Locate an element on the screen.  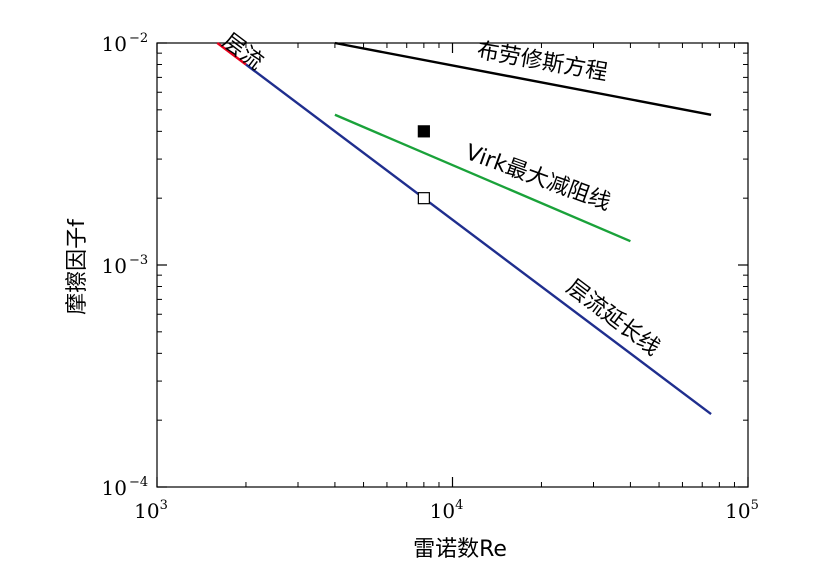
y-tick-exponent: −2 is located at coordinates (138, 38).